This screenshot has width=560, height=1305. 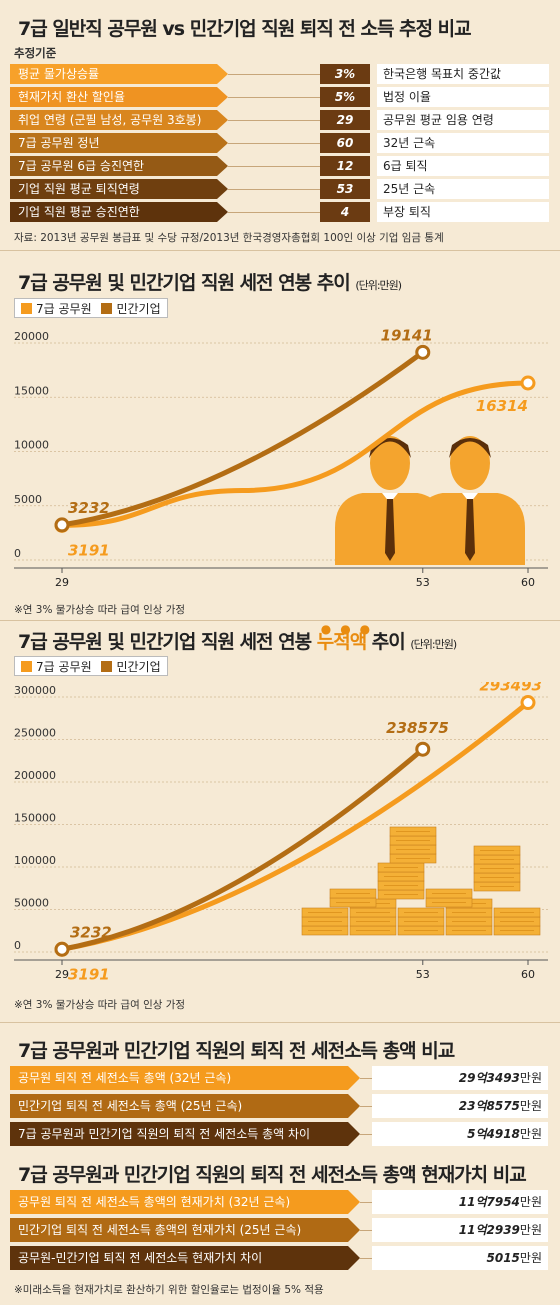 What do you see at coordinates (31, 903) in the screenshot?
I see `y-tick-label: 50000` at bounding box center [31, 903].